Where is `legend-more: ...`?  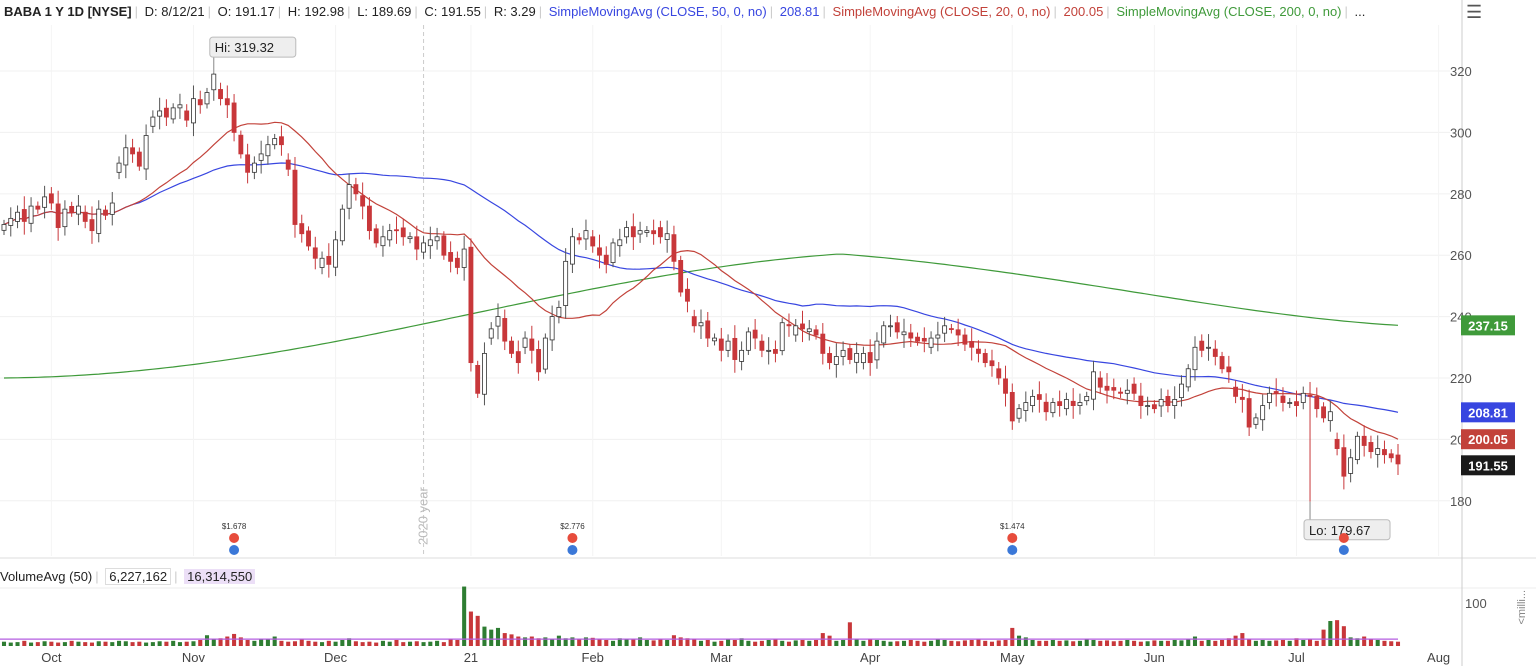 legend-more: ... is located at coordinates (1360, 11).